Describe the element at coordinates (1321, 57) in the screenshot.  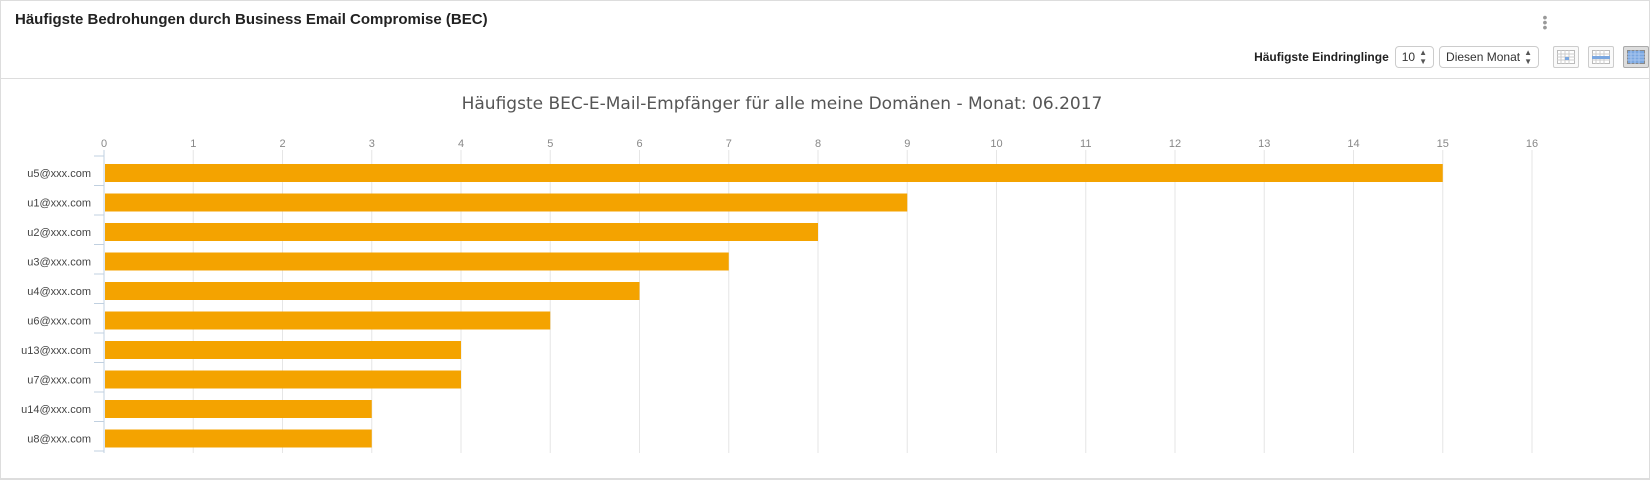
I see `top-intruders-label: Häufigste Eindringlinge` at that location.